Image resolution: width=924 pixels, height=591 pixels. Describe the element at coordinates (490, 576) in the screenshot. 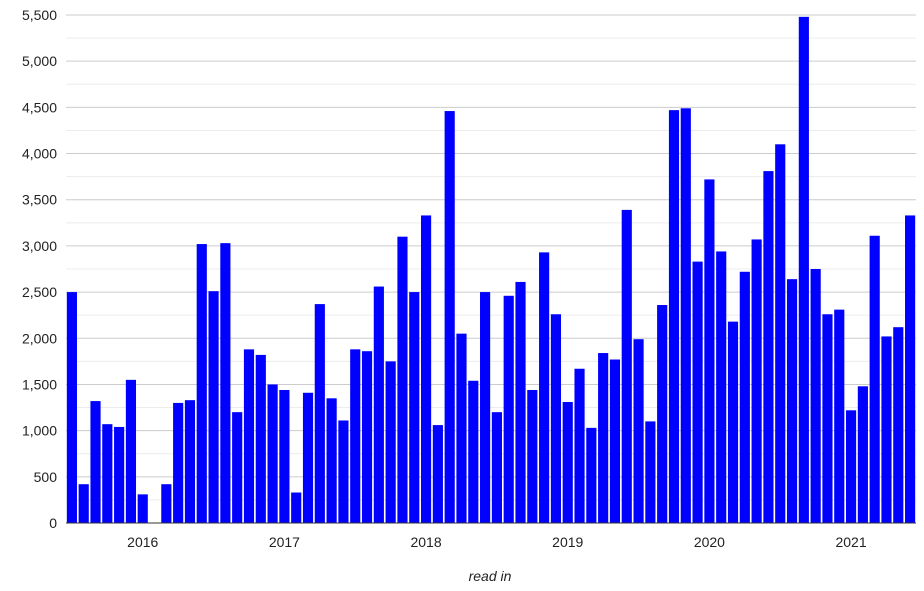

I see `x-axis-title: read in` at that location.